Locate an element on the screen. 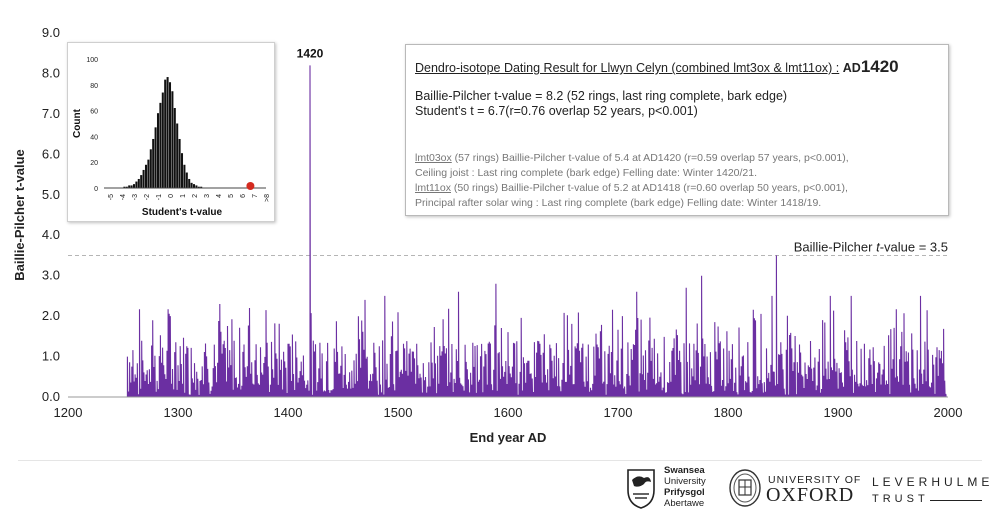  inset-highlight-dot is located at coordinates (250, 186).